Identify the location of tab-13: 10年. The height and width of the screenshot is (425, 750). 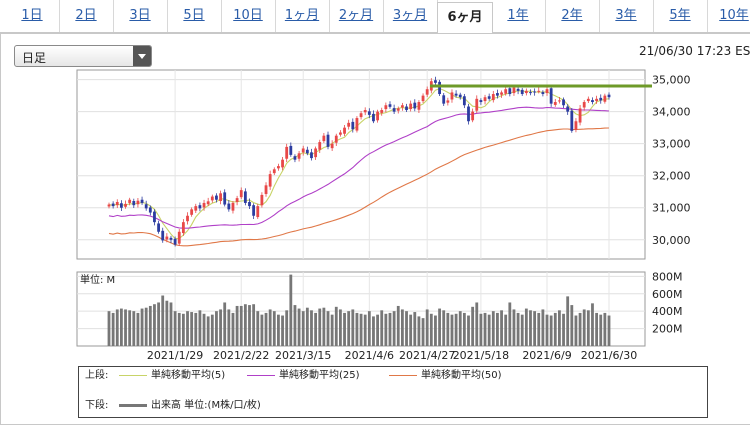
(728, 16).